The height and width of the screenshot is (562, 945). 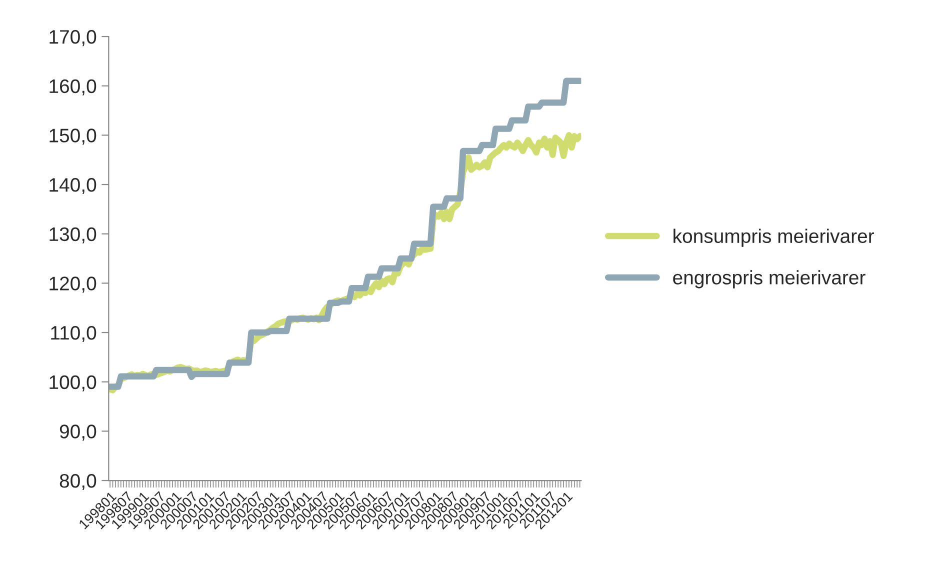 I want to click on legend-label: konsumpris meierivarer, so click(x=774, y=237).